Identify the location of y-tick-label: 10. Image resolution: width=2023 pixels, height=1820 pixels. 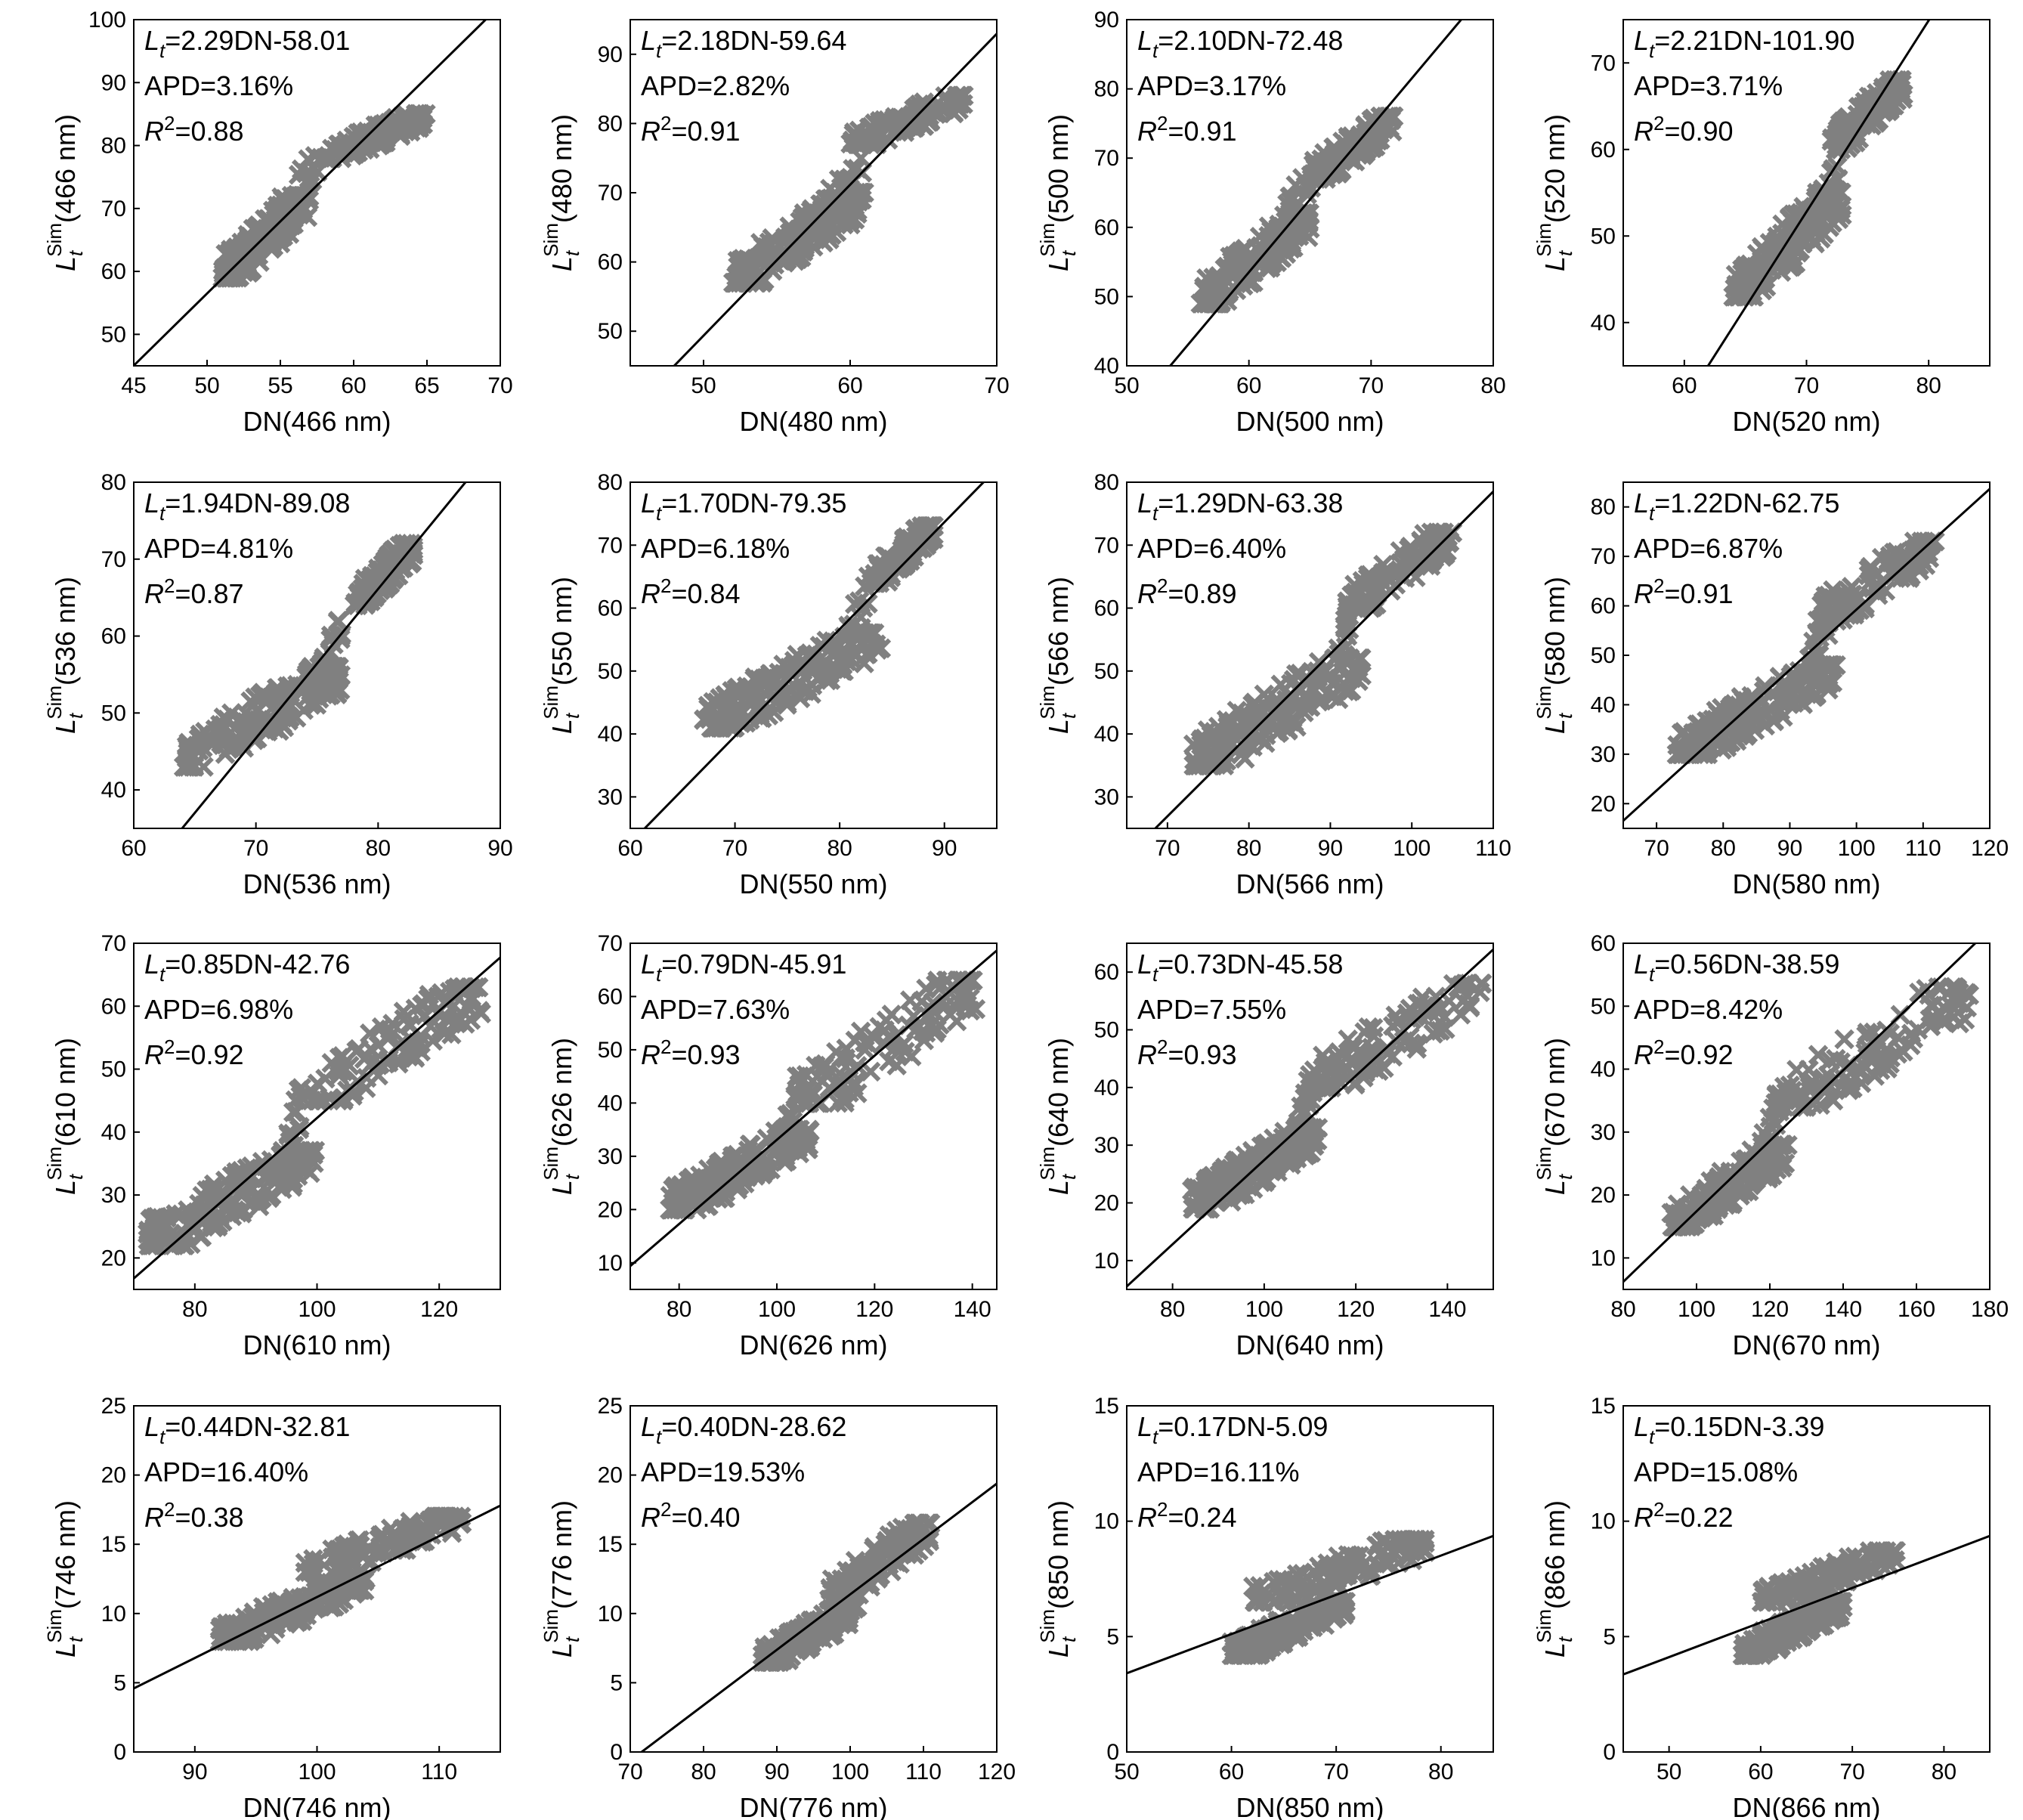
(1106, 1261).